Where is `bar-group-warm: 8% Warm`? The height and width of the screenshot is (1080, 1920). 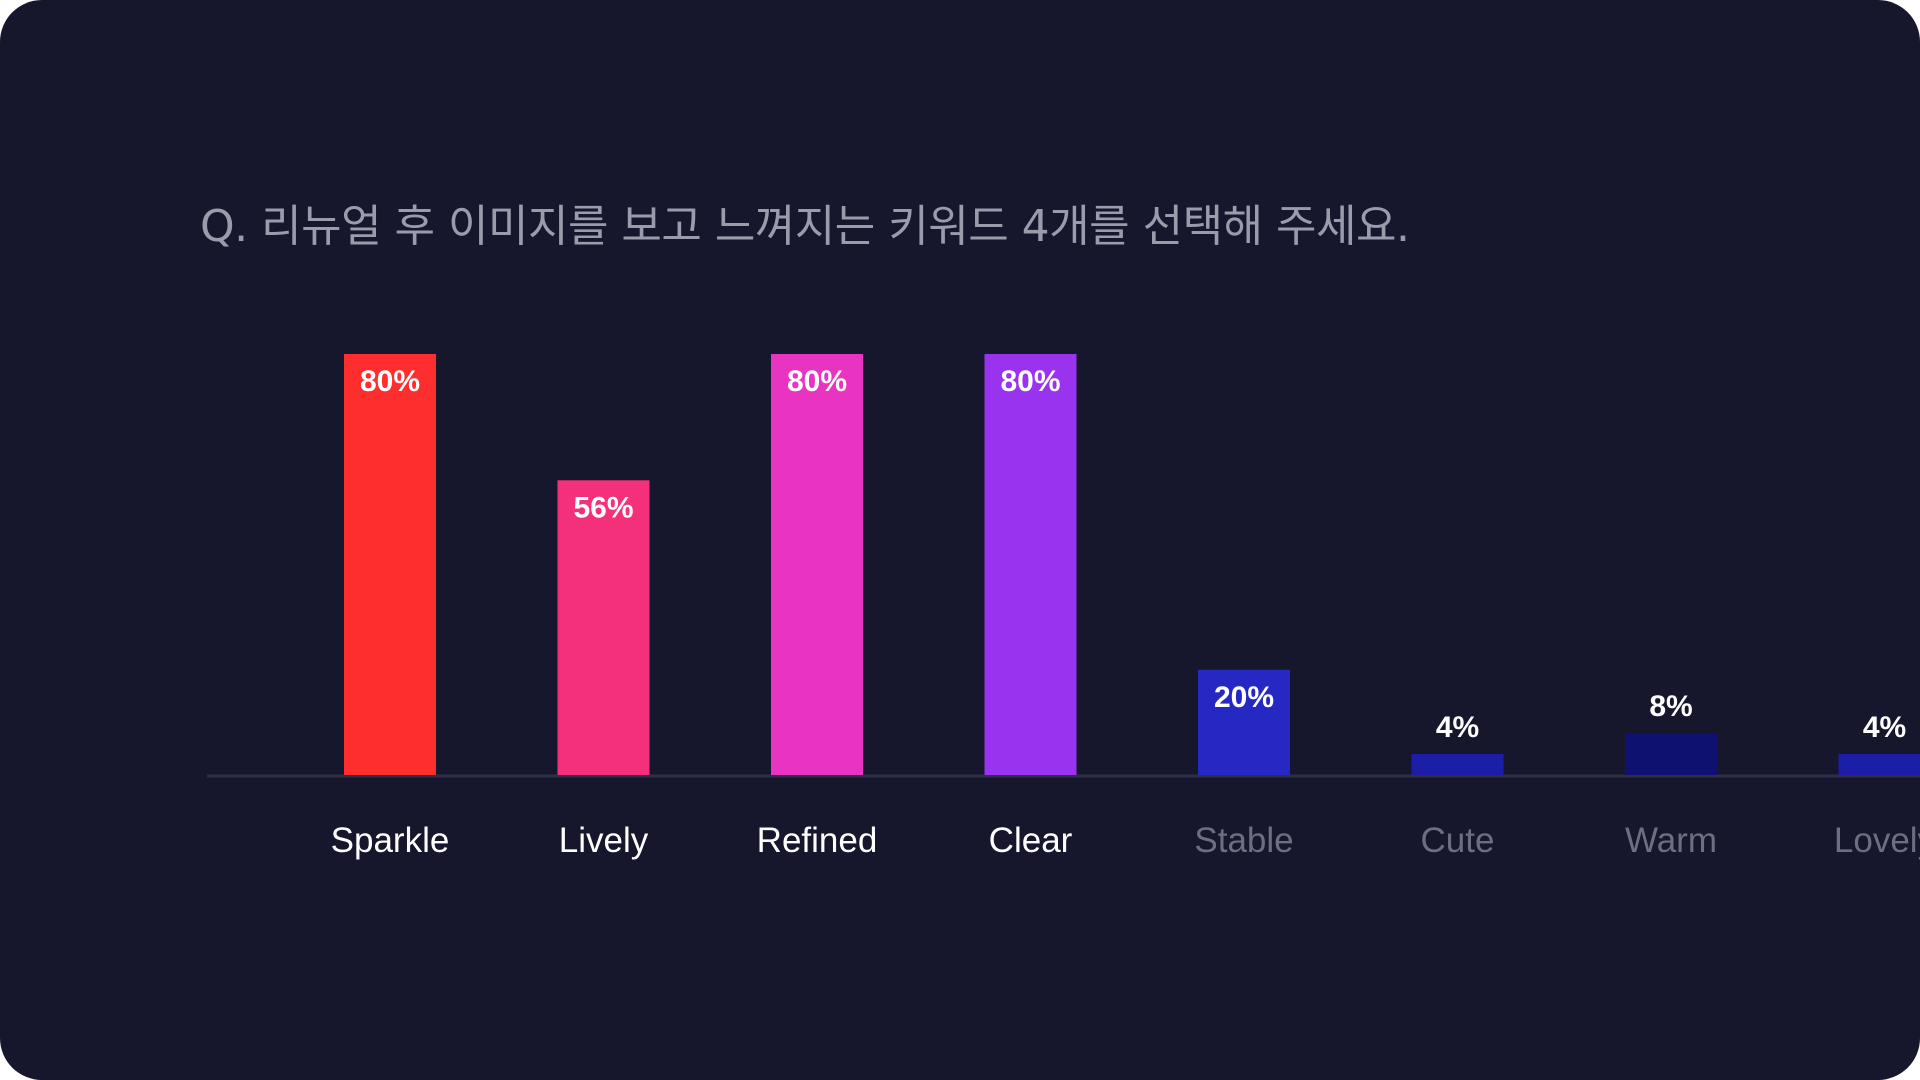
bar-group-warm: 8% Warm is located at coordinates (1671, 775).